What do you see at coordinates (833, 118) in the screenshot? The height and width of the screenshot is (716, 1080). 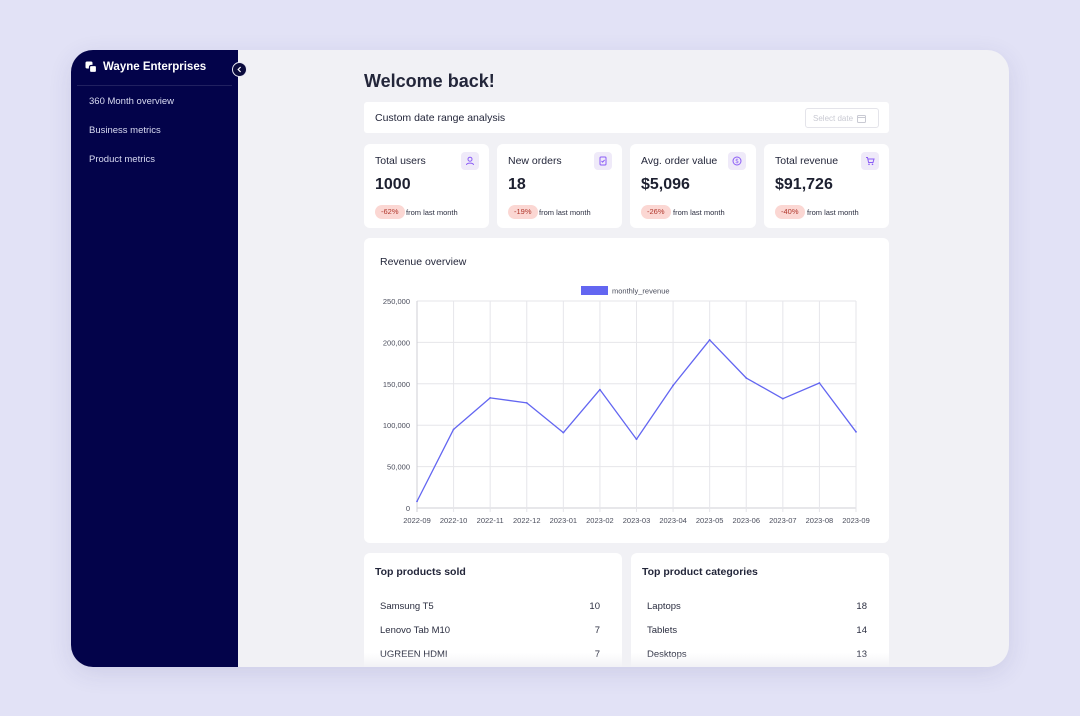 I see `date-picker-placeholder: Select date` at bounding box center [833, 118].